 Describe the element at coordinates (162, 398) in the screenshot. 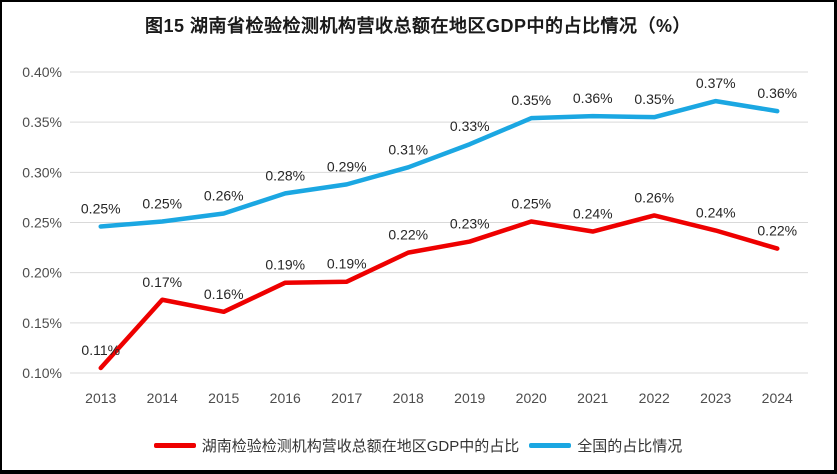

I see `x-axis-tick-label: 2014` at that location.